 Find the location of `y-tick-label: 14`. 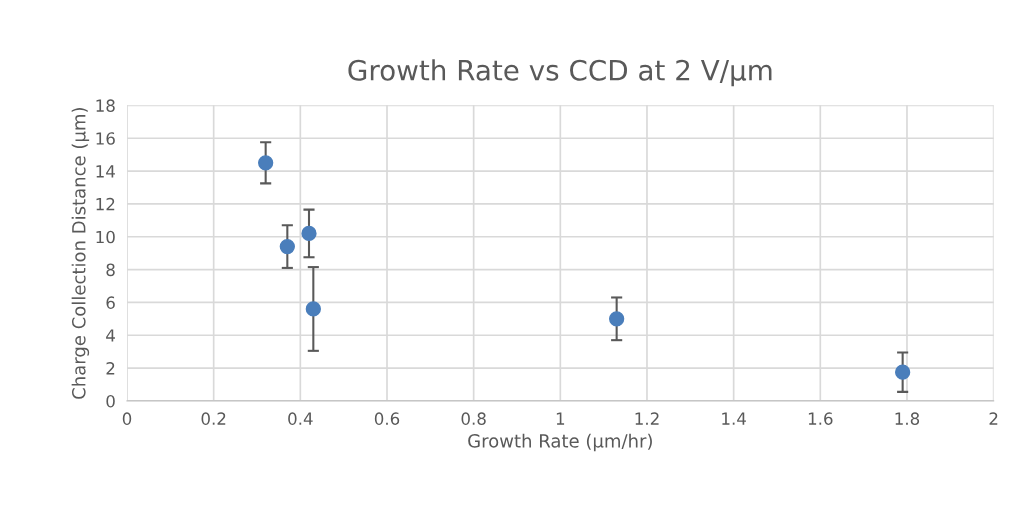

y-tick-label: 14 is located at coordinates (105, 171).